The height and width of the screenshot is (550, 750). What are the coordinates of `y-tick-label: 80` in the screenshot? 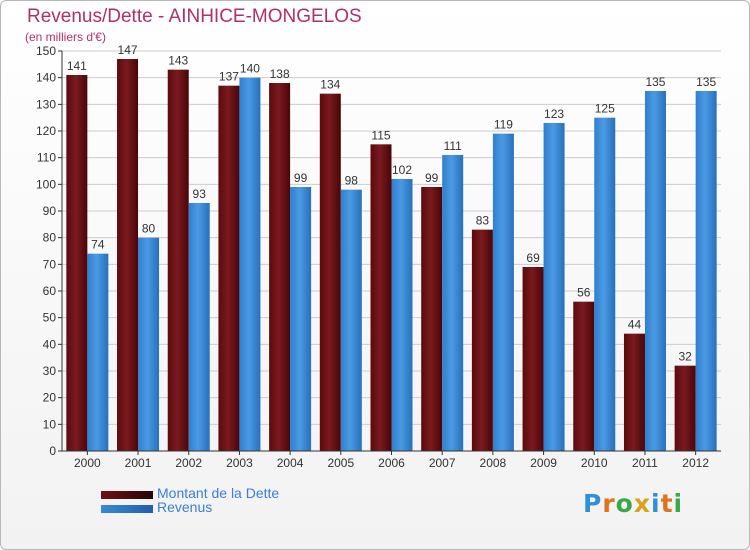 It's located at (50, 238).